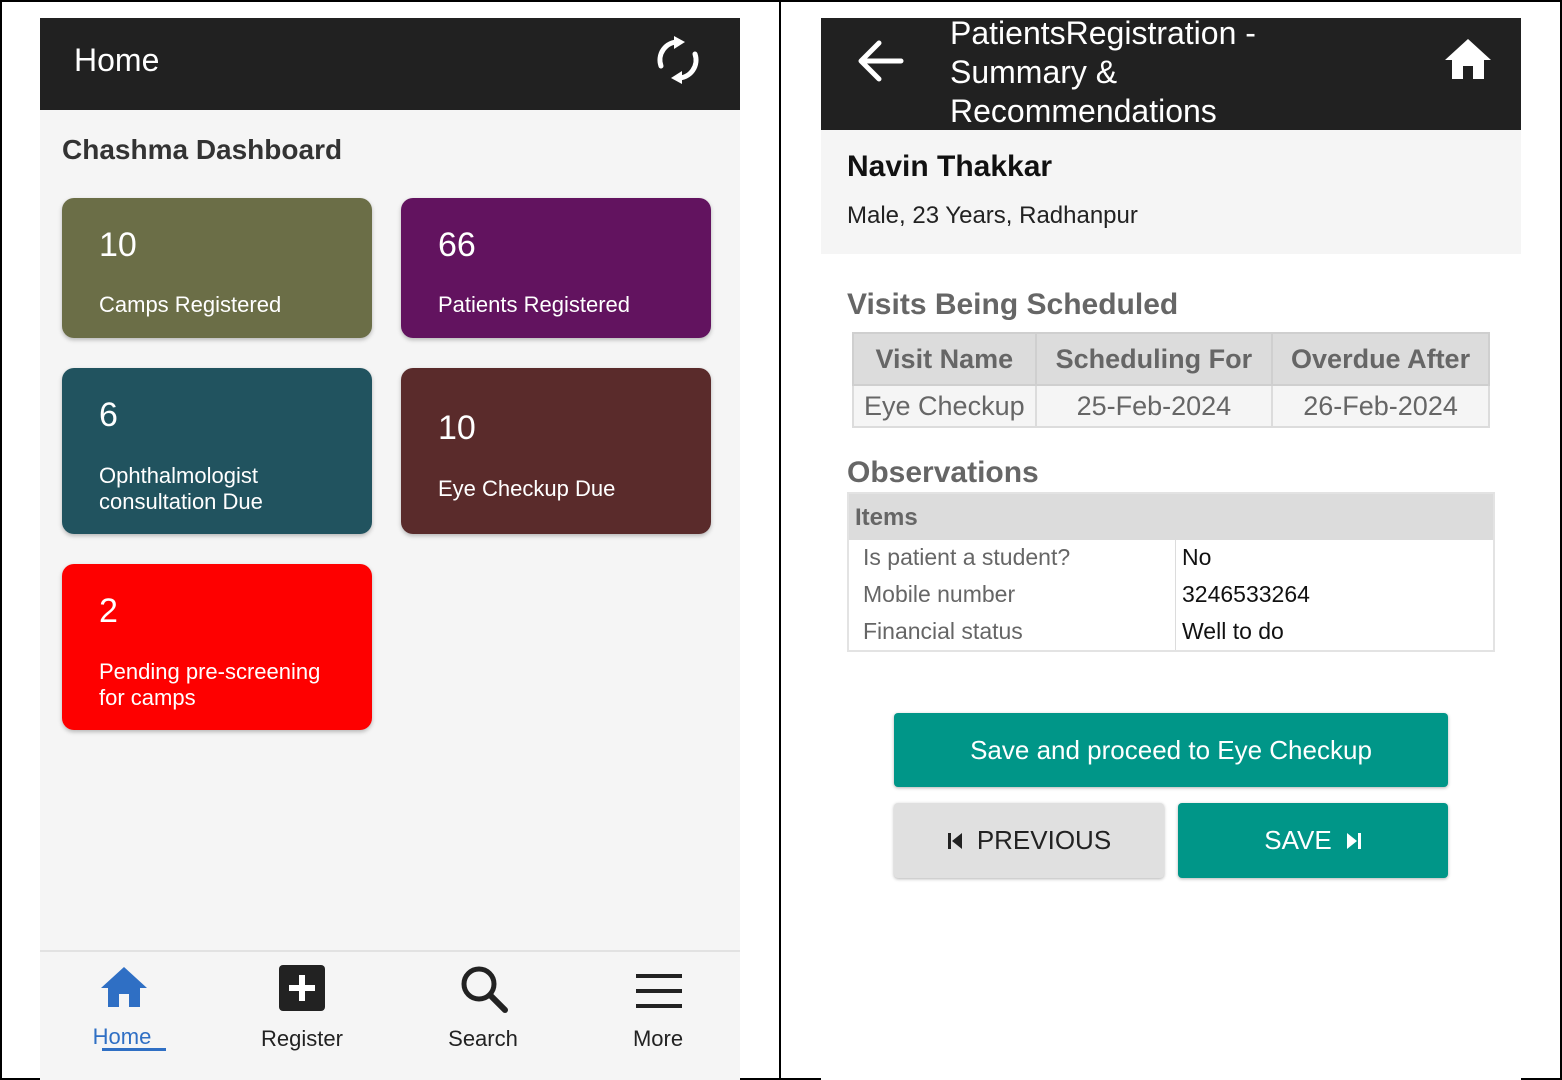 This screenshot has width=1562, height=1080. I want to click on table-row: Financial status Well to do, so click(1171, 632).